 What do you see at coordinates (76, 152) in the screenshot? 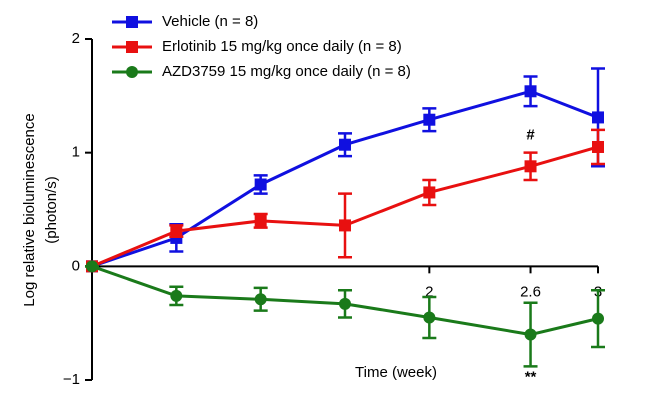
I see `y-tick-label: 1` at bounding box center [76, 152].